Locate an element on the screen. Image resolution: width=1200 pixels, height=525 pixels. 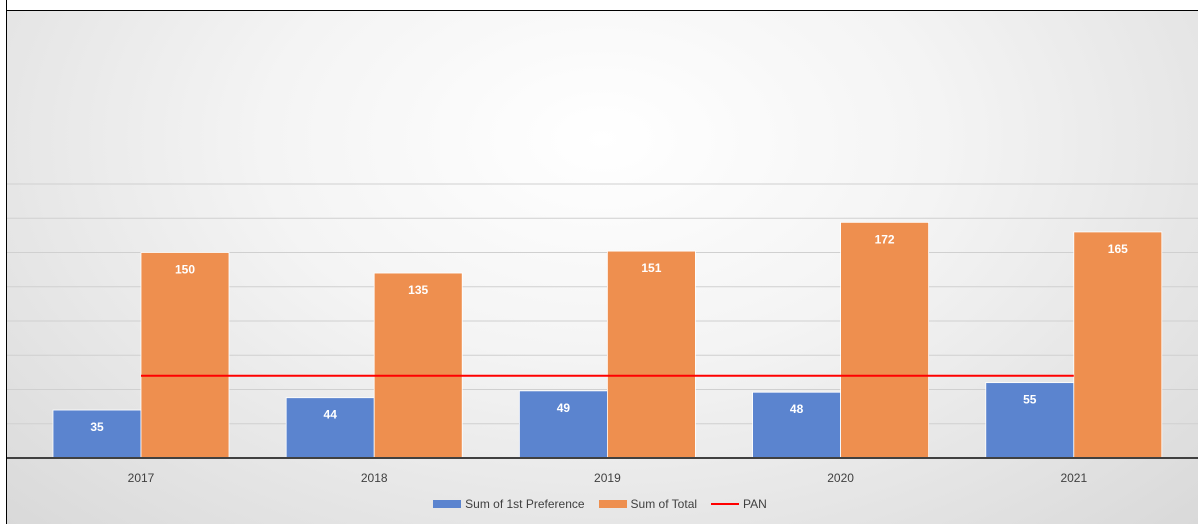
bar-first-preference-2017 is located at coordinates (97, 434).